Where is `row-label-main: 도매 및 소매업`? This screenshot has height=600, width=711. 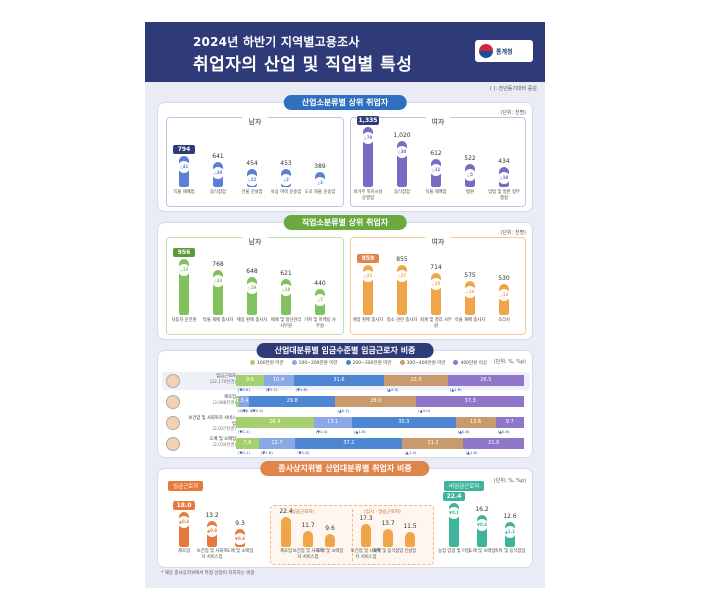
row-label-main: 도매 및 소매업 is located at coordinates (222, 439).